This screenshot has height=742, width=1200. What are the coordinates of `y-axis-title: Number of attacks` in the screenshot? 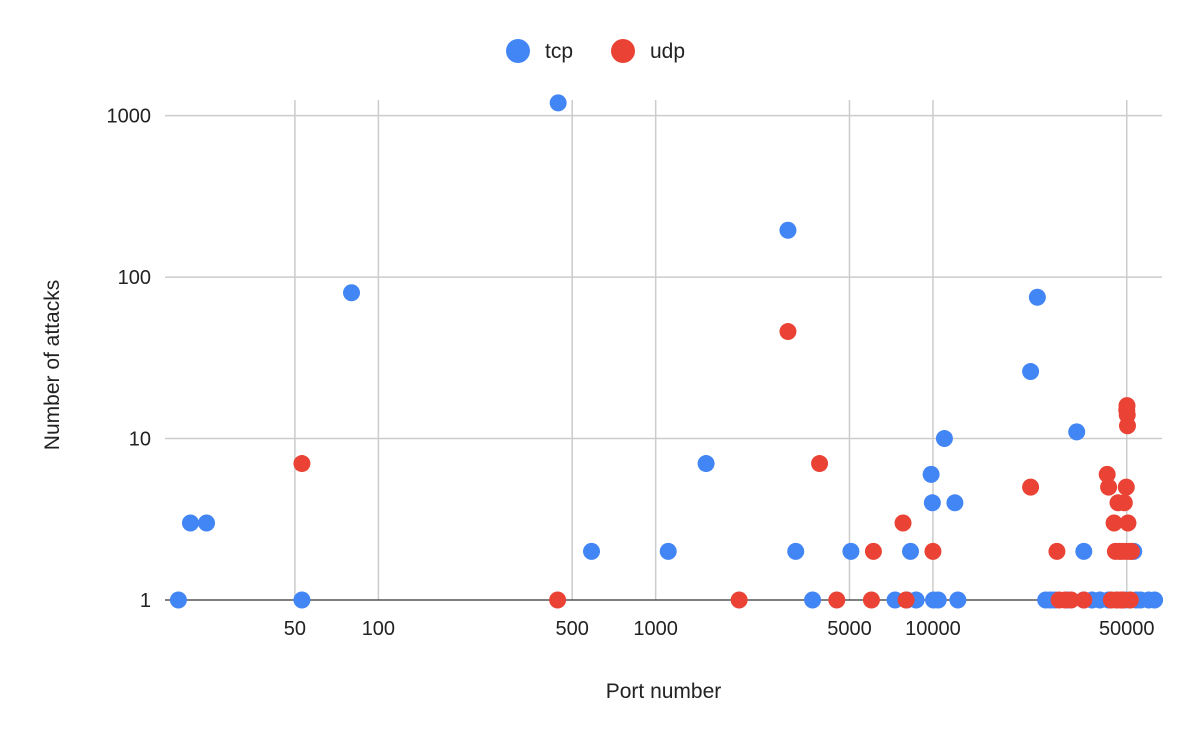 It's located at (52, 365).